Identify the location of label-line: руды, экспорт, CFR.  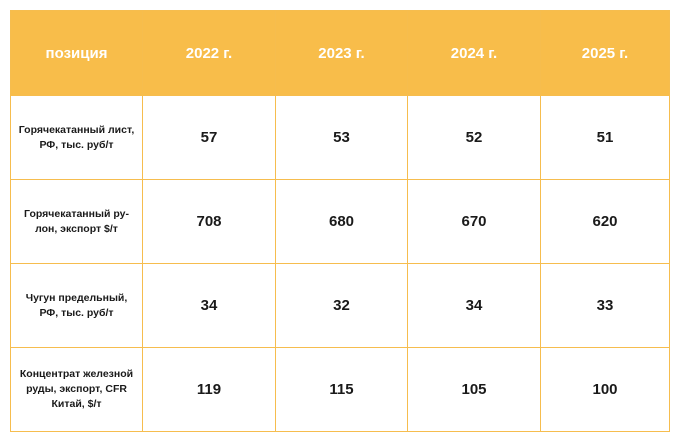
(76, 389).